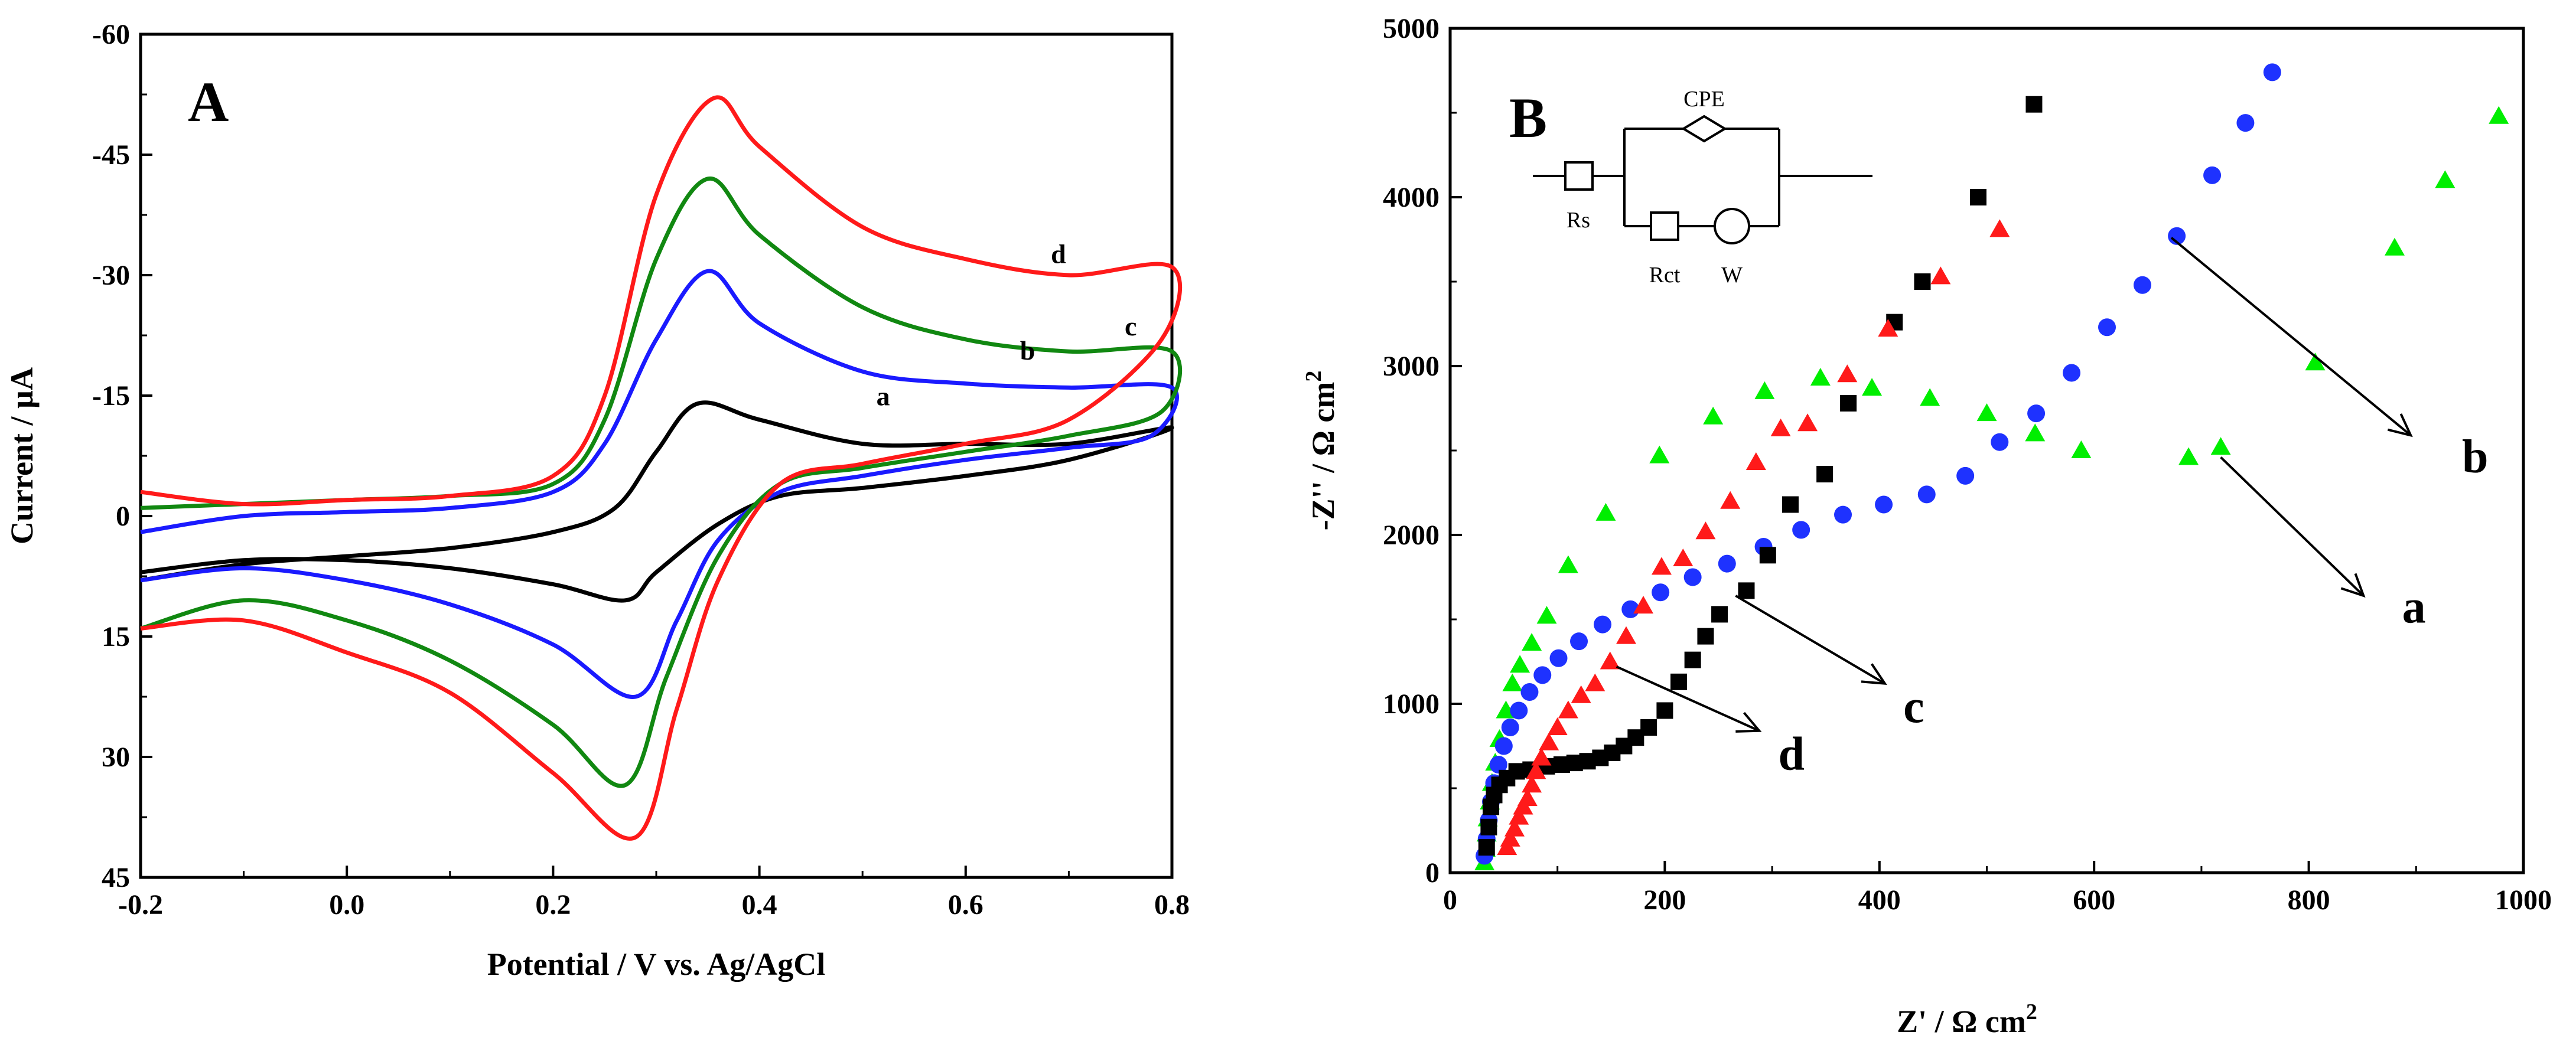 The width and height of the screenshot is (2576, 1038). What do you see at coordinates (2031, 1012) in the screenshot?
I see `x-axis-label-b-sup: 2` at bounding box center [2031, 1012].